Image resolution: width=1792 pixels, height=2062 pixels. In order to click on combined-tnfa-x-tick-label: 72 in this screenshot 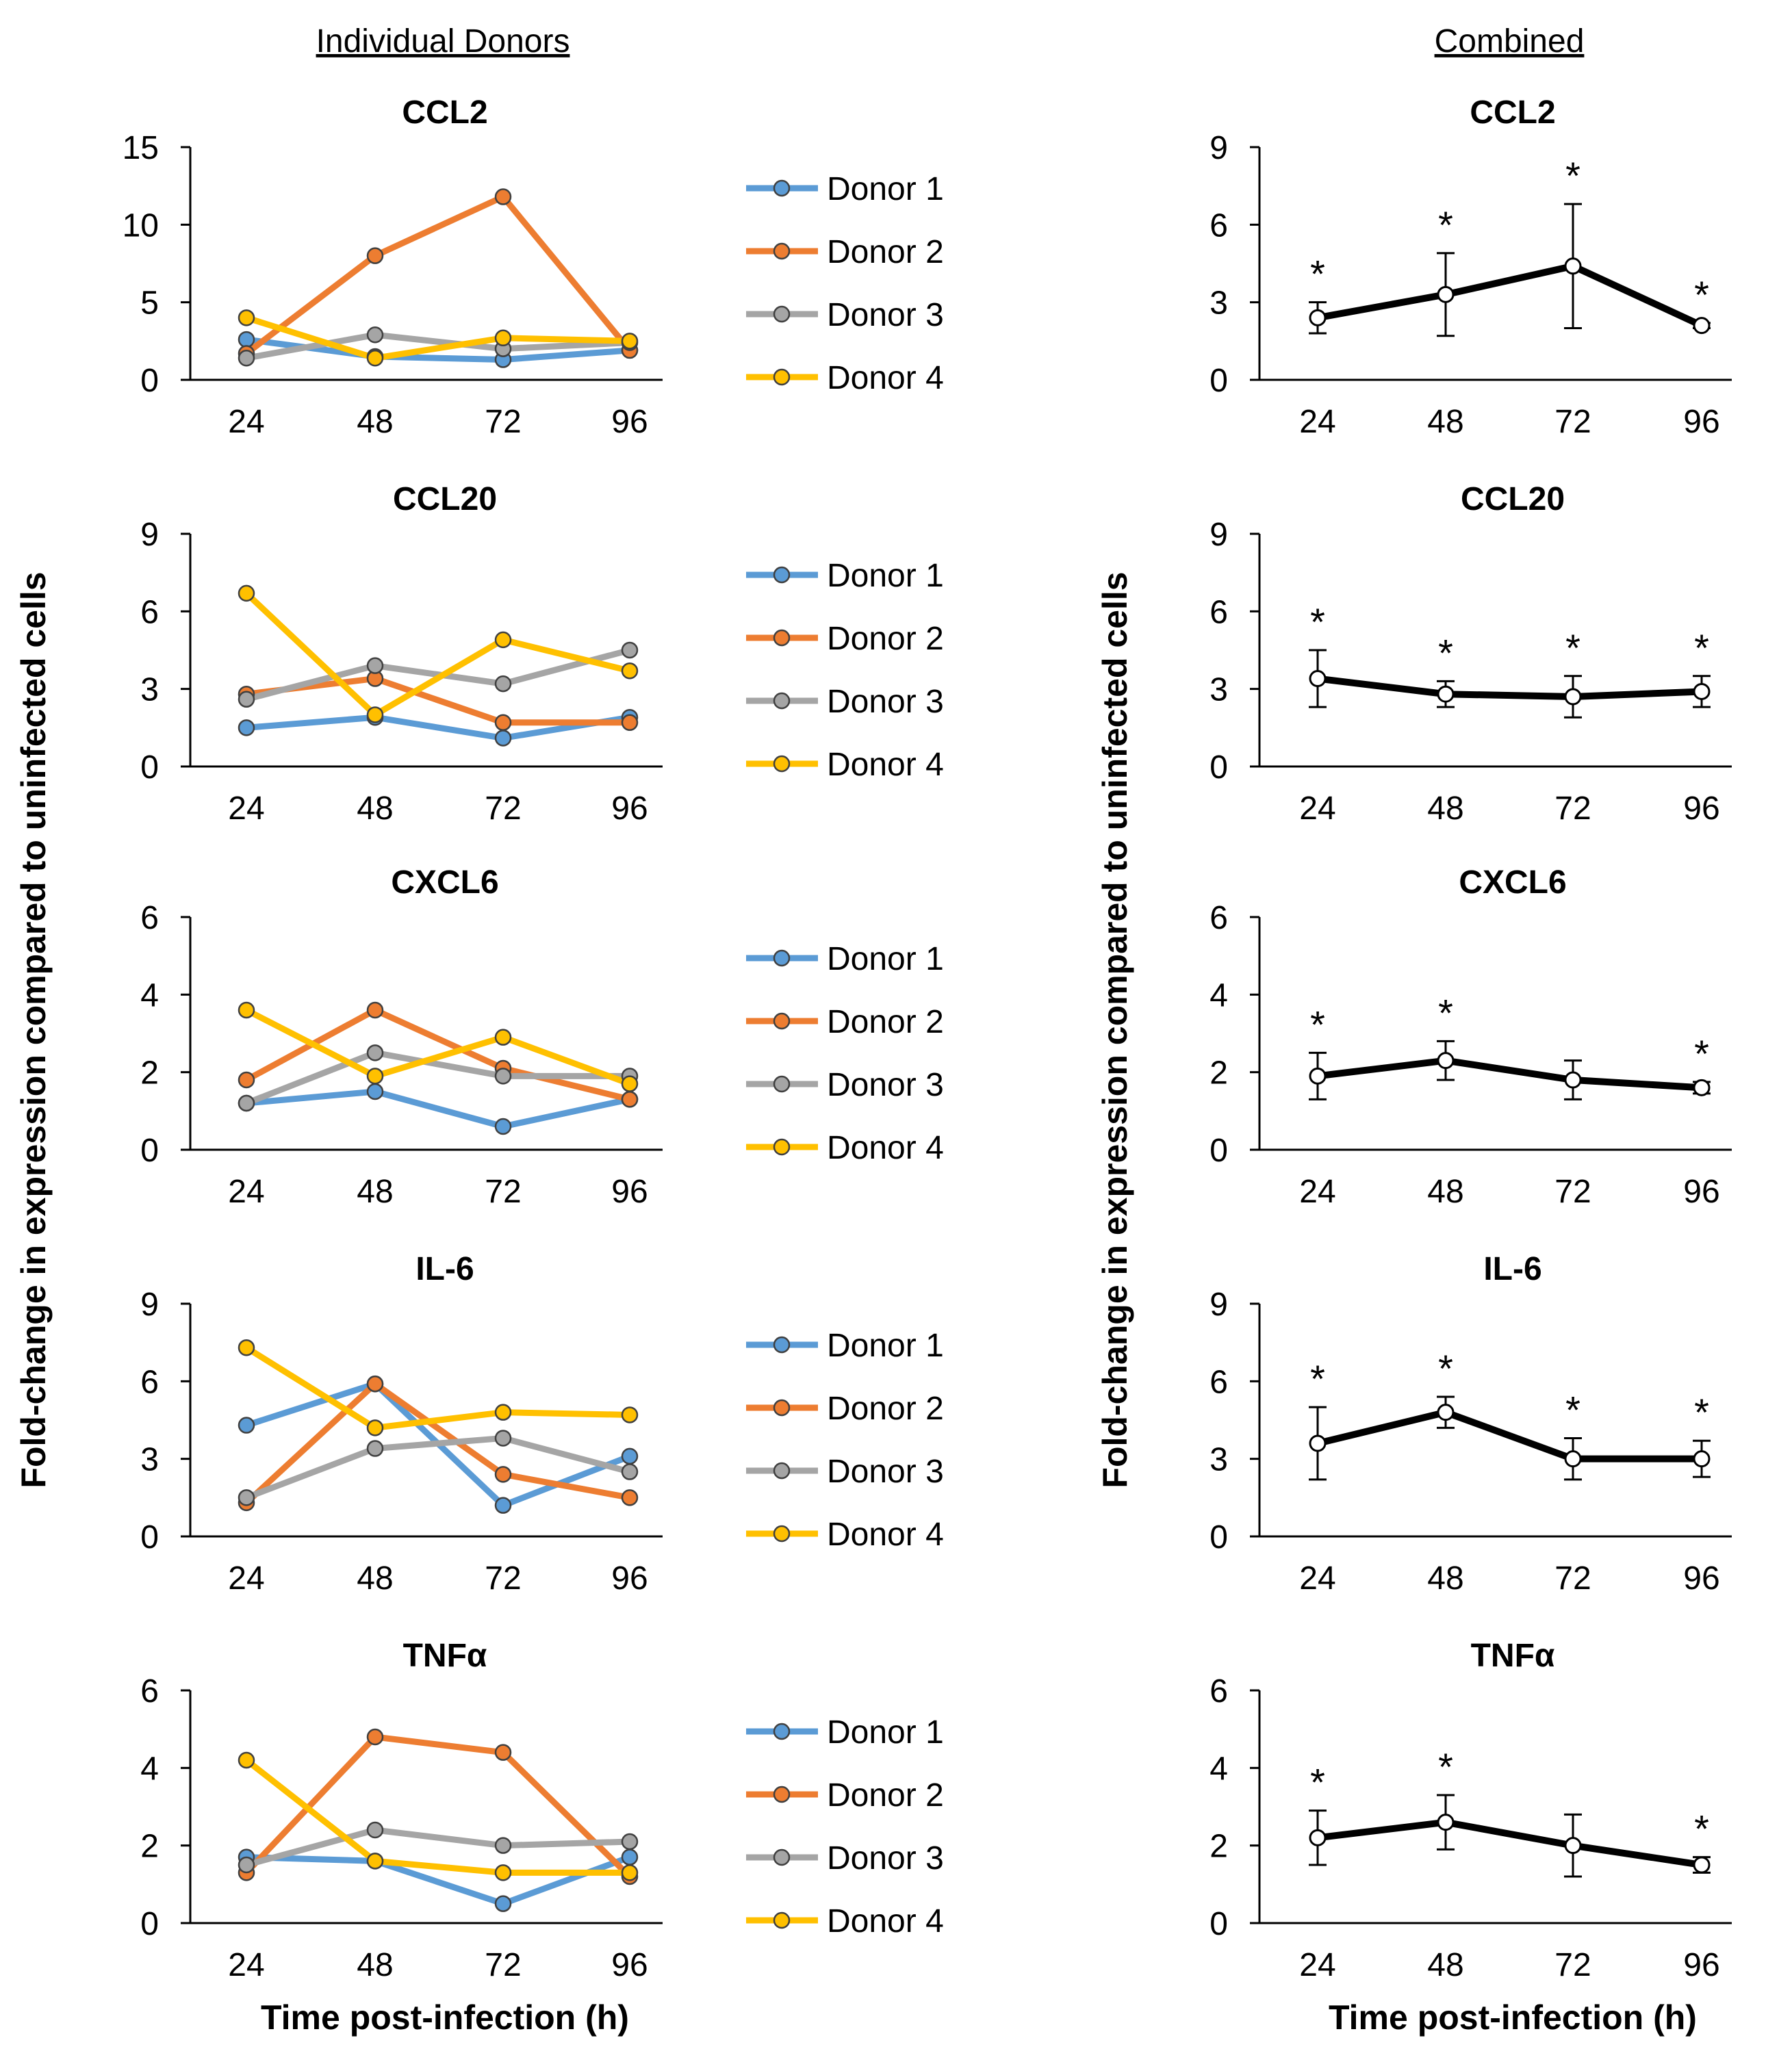, I will do `click(1572, 1965)`.